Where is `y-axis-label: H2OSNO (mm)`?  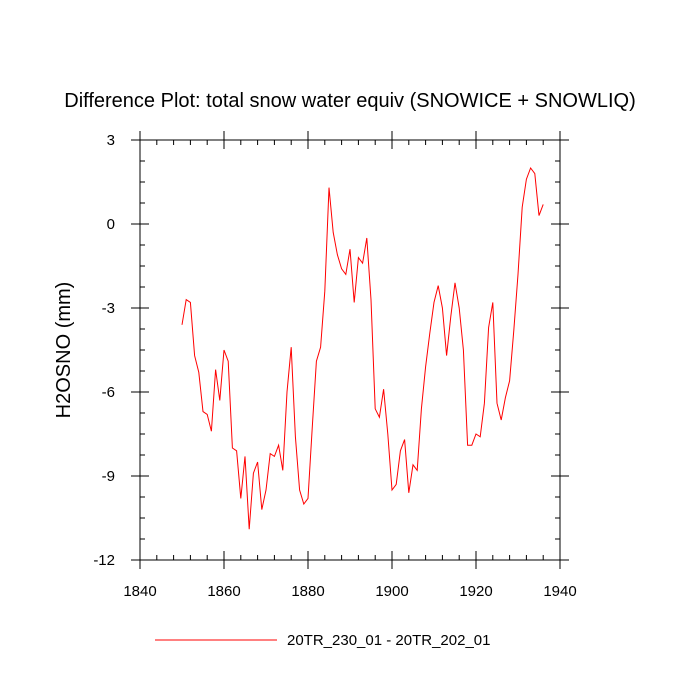
y-axis-label: H2OSNO (mm) is located at coordinates (64, 350).